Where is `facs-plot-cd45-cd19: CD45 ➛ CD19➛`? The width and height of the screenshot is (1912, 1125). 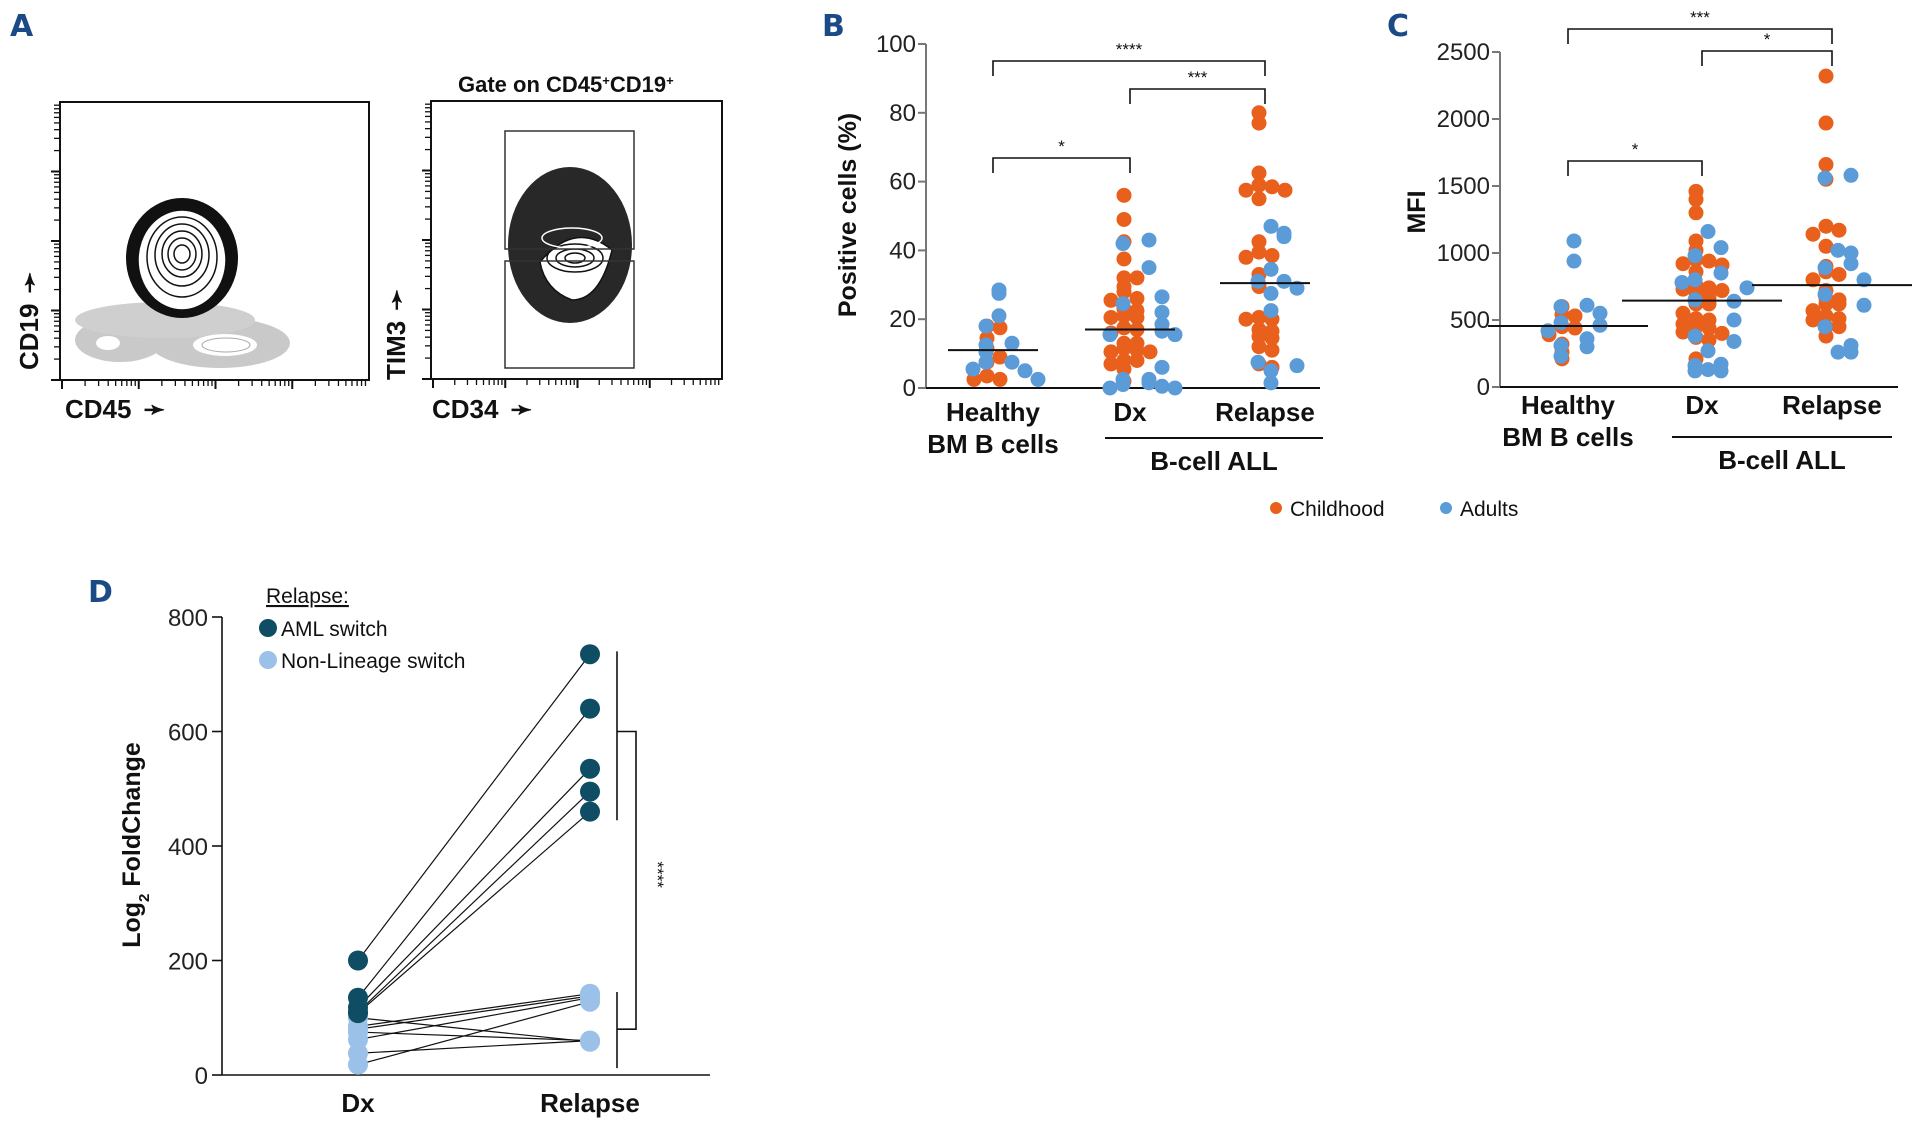
facs-plot-cd45-cd19: CD45 ➛ CD19➛ is located at coordinates (192, 262).